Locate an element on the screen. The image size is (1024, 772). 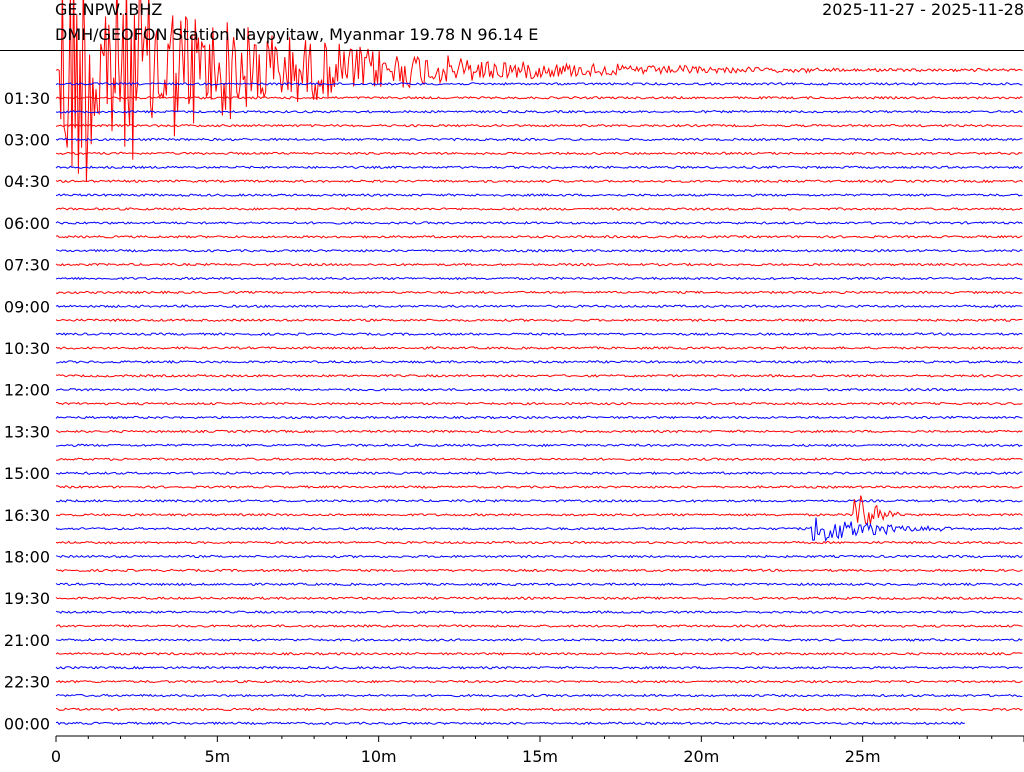
y-tick-label: 13:30 is located at coordinates (27, 431).